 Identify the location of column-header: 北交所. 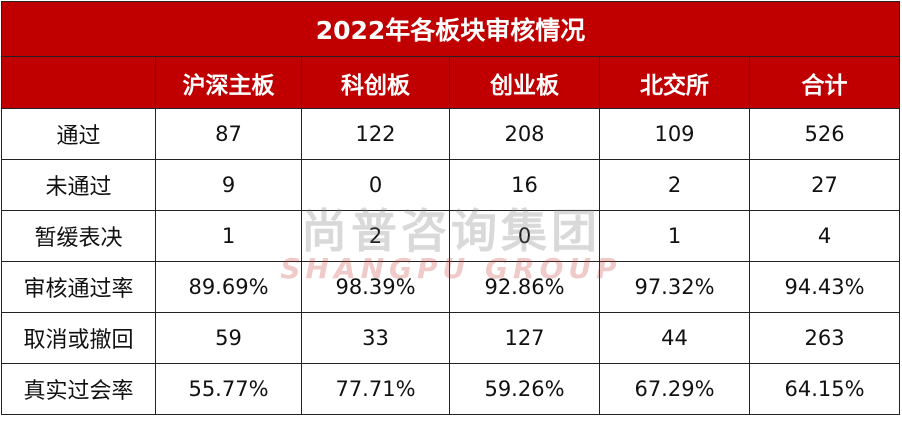
(674, 82).